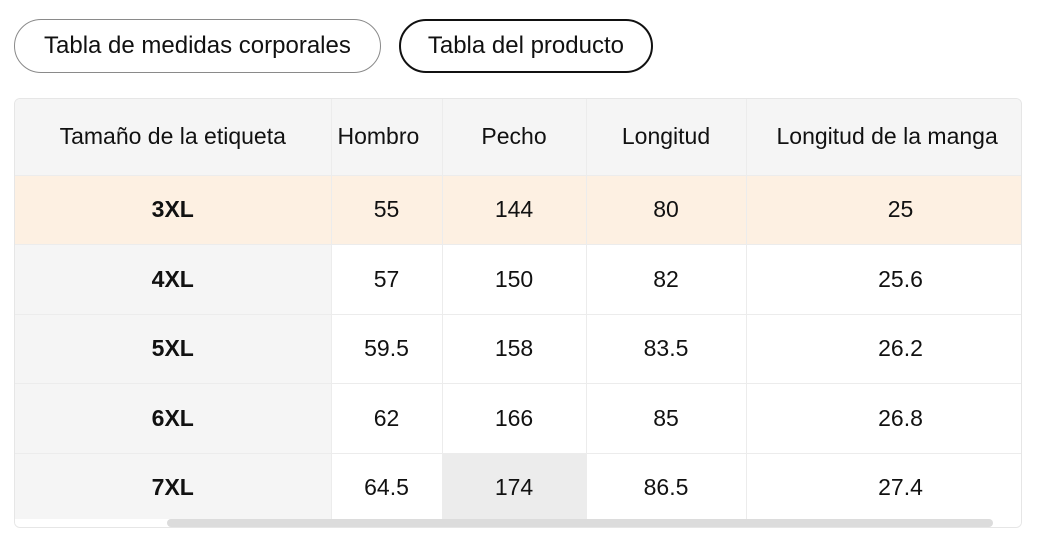 The image size is (1044, 550). What do you see at coordinates (666, 210) in the screenshot?
I see `cell-length: 80` at bounding box center [666, 210].